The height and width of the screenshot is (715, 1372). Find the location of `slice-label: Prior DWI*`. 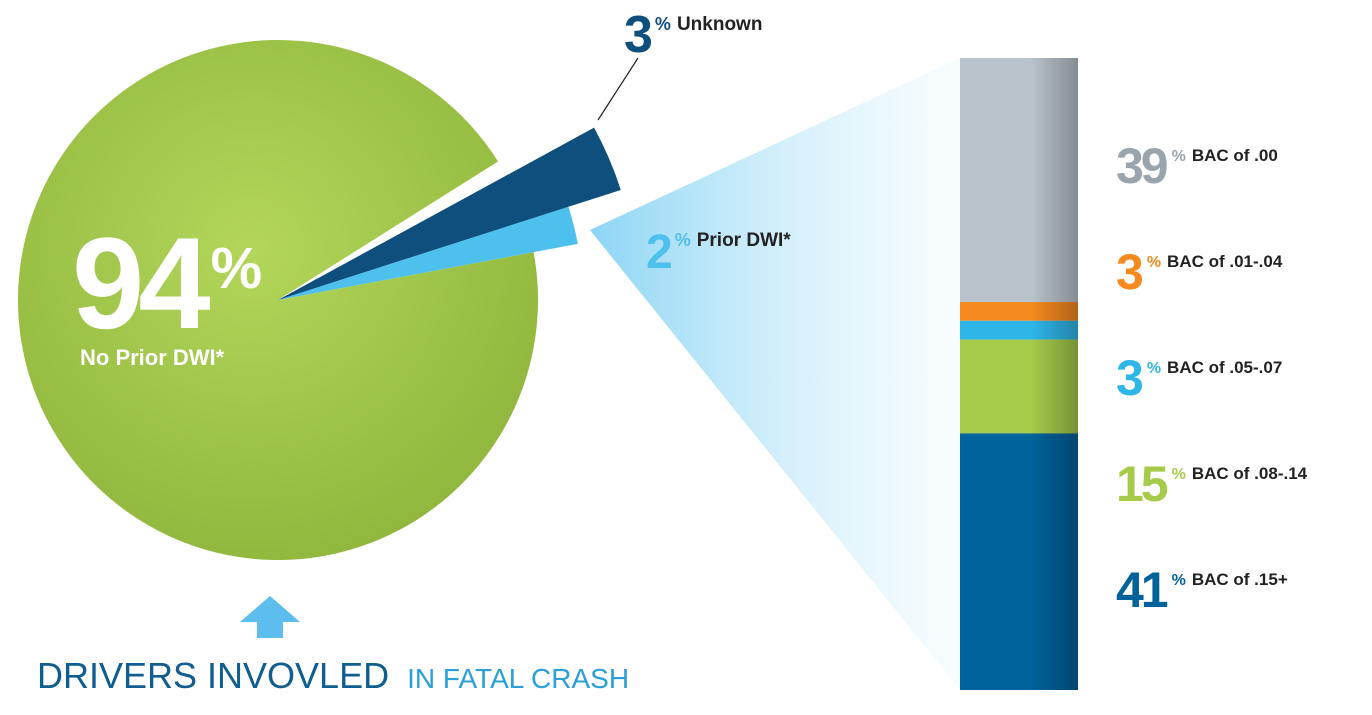

slice-label: Prior DWI* is located at coordinates (744, 240).